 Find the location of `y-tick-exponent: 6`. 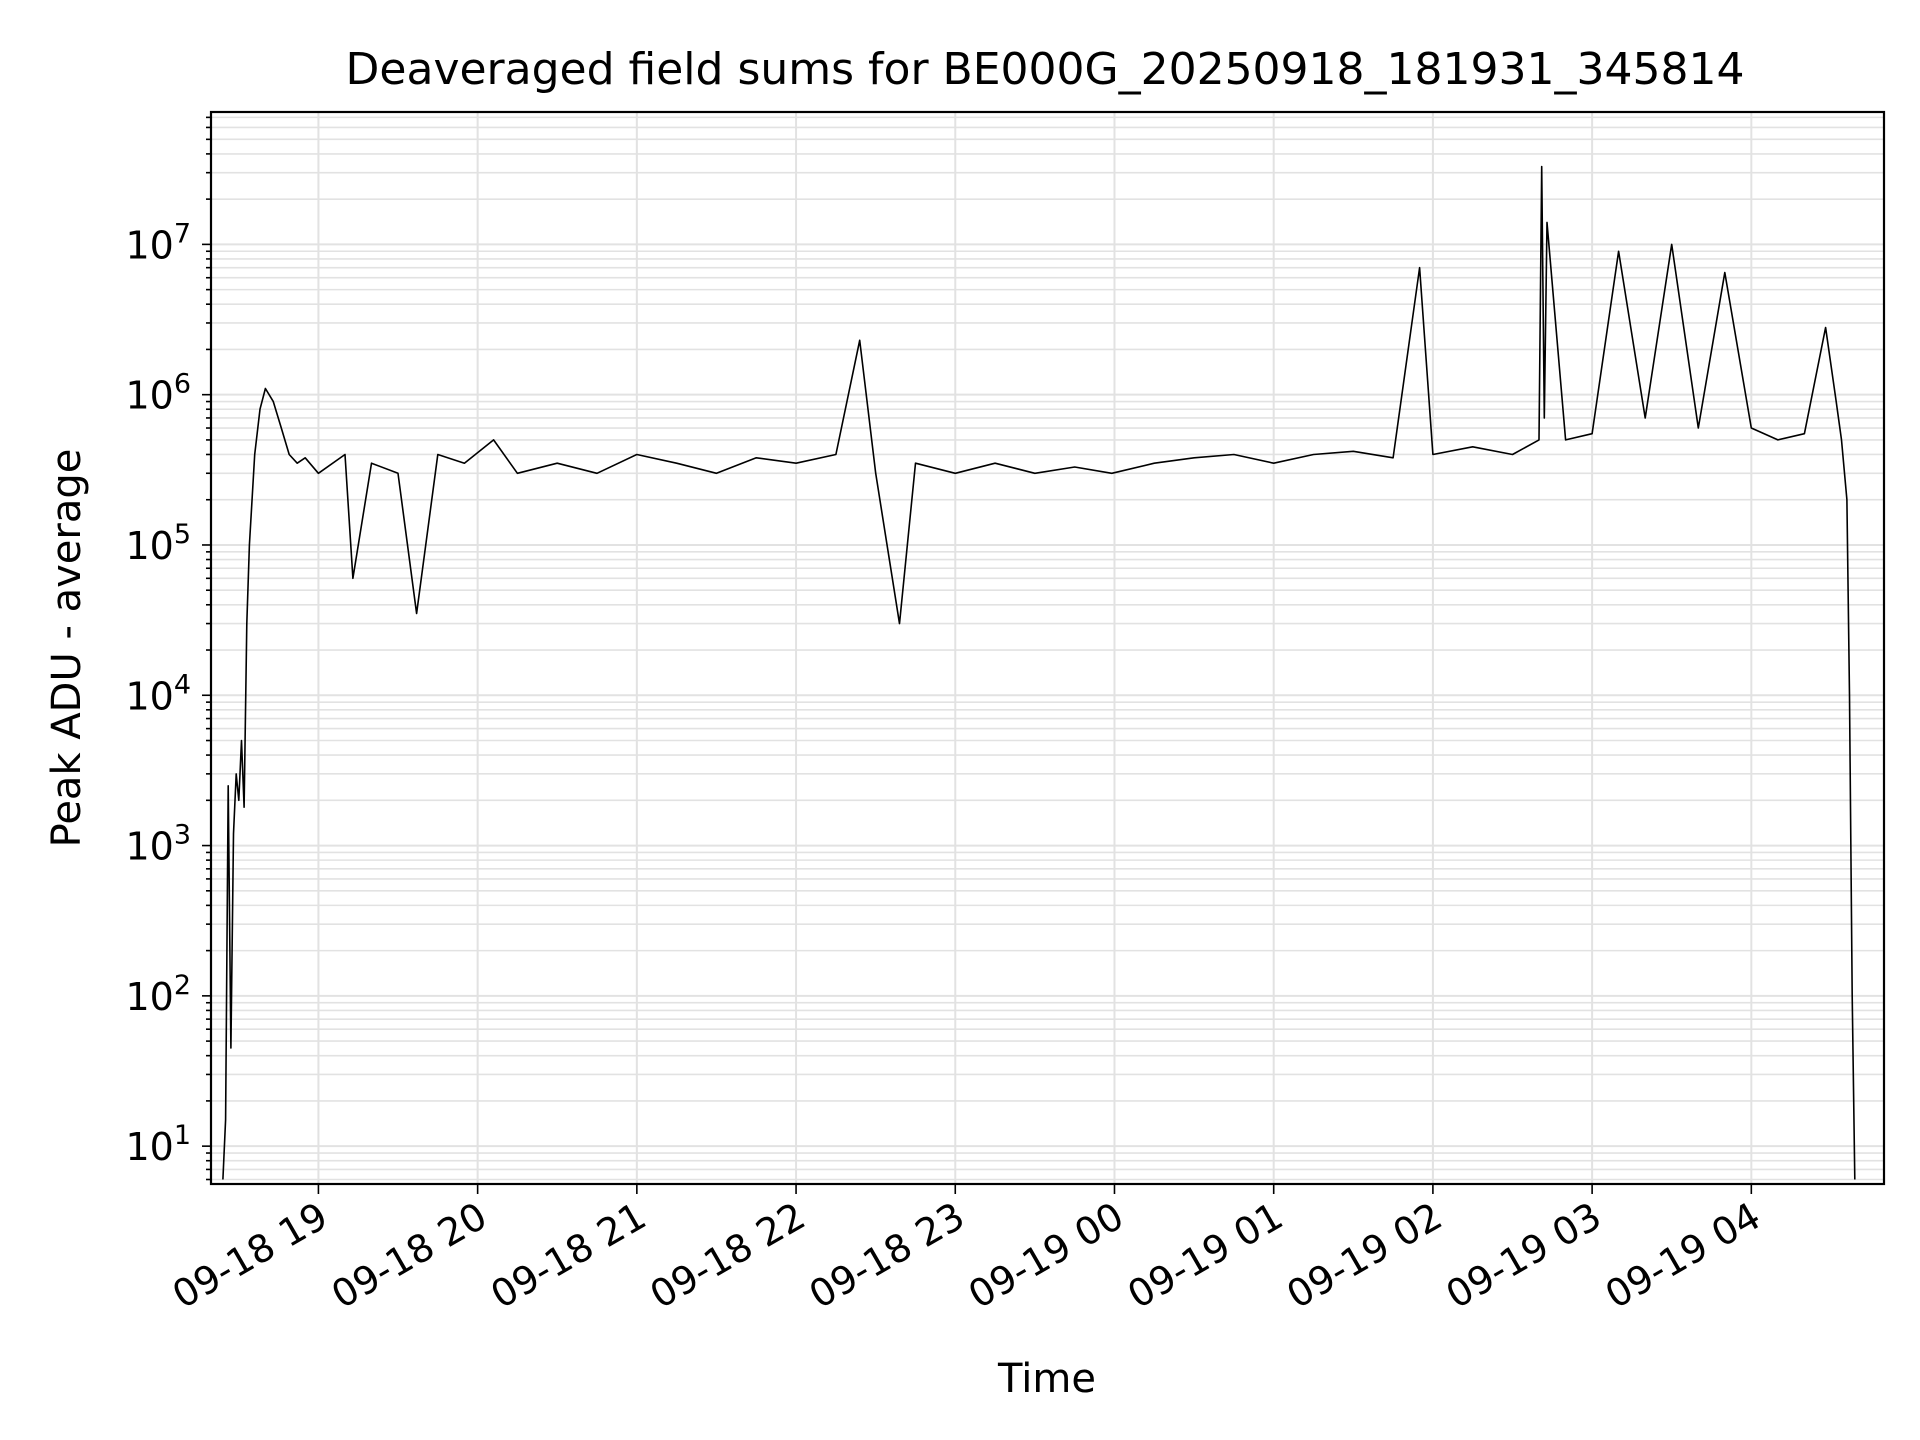

y-tick-exponent: 6 is located at coordinates (182, 384).